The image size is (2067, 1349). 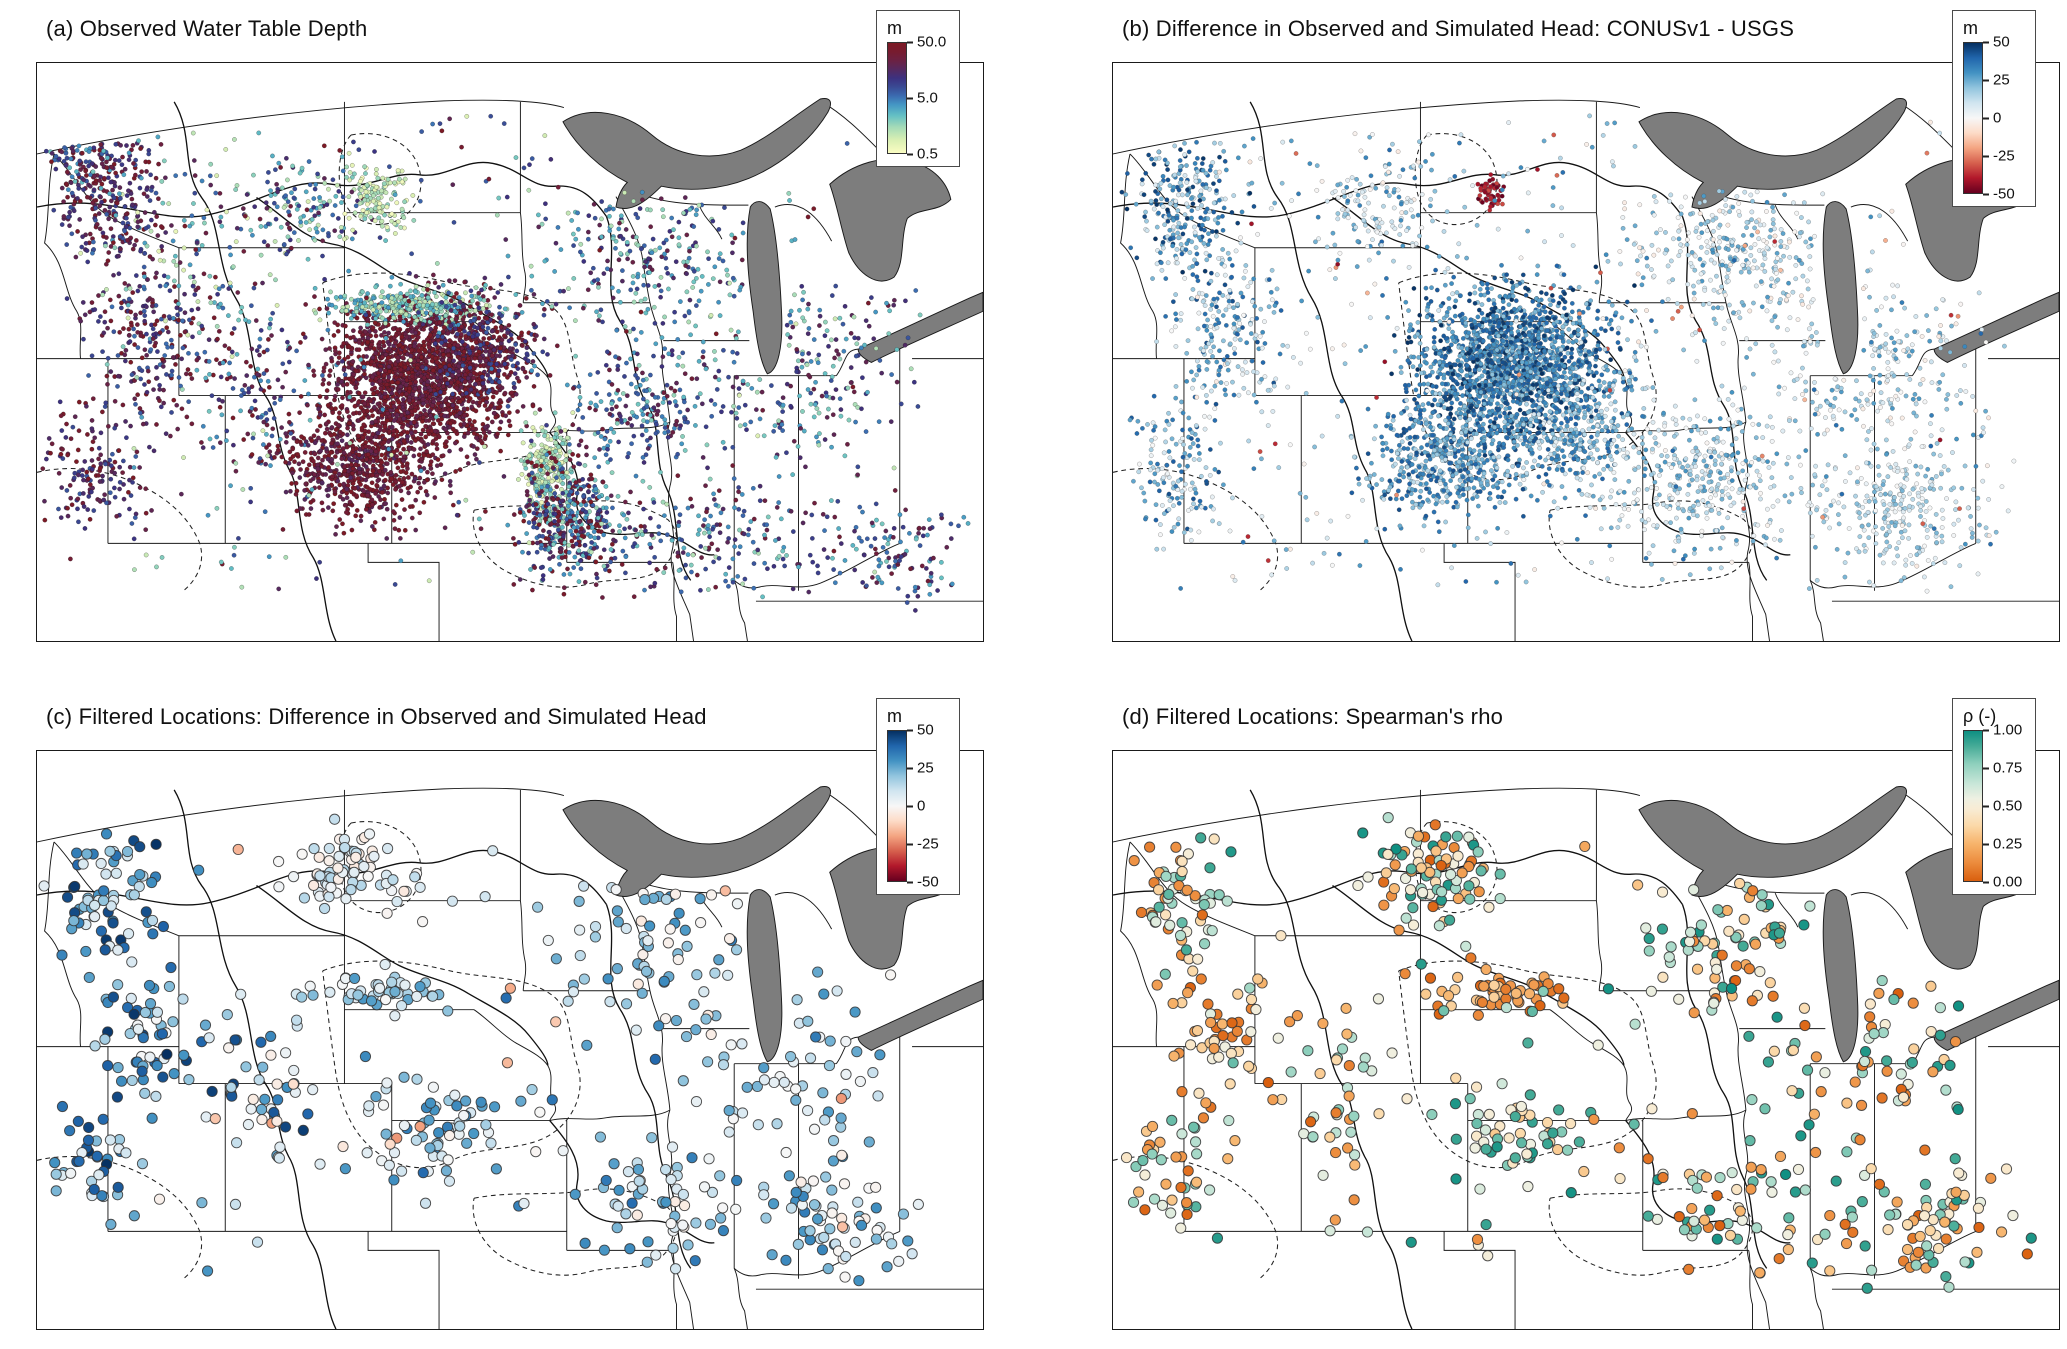 I want to click on colorbar-tick: 1.00, so click(x=2002, y=730).